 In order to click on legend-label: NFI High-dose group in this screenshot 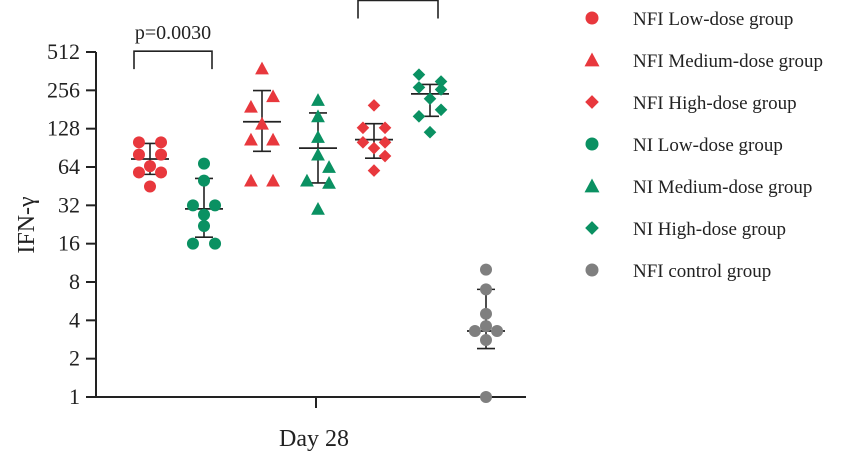, I will do `click(715, 103)`.